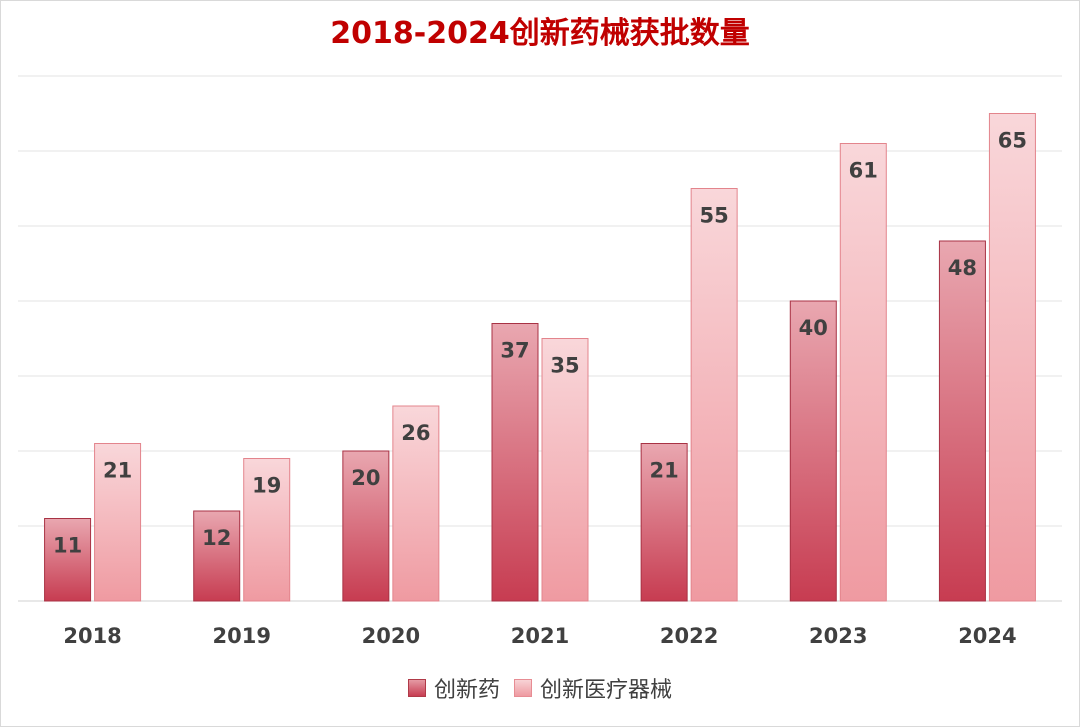 This screenshot has width=1080, height=727. What do you see at coordinates (838, 636) in the screenshot?
I see `x-tick-label-2023: 2023` at bounding box center [838, 636].